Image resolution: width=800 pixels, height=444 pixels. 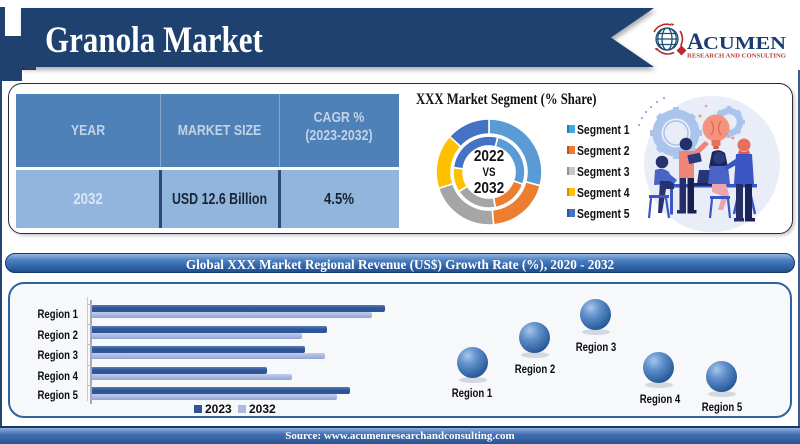 What do you see at coordinates (736, 56) in the screenshot?
I see `svg-text: RESEARCH AND CONSULTING` at bounding box center [736, 56].